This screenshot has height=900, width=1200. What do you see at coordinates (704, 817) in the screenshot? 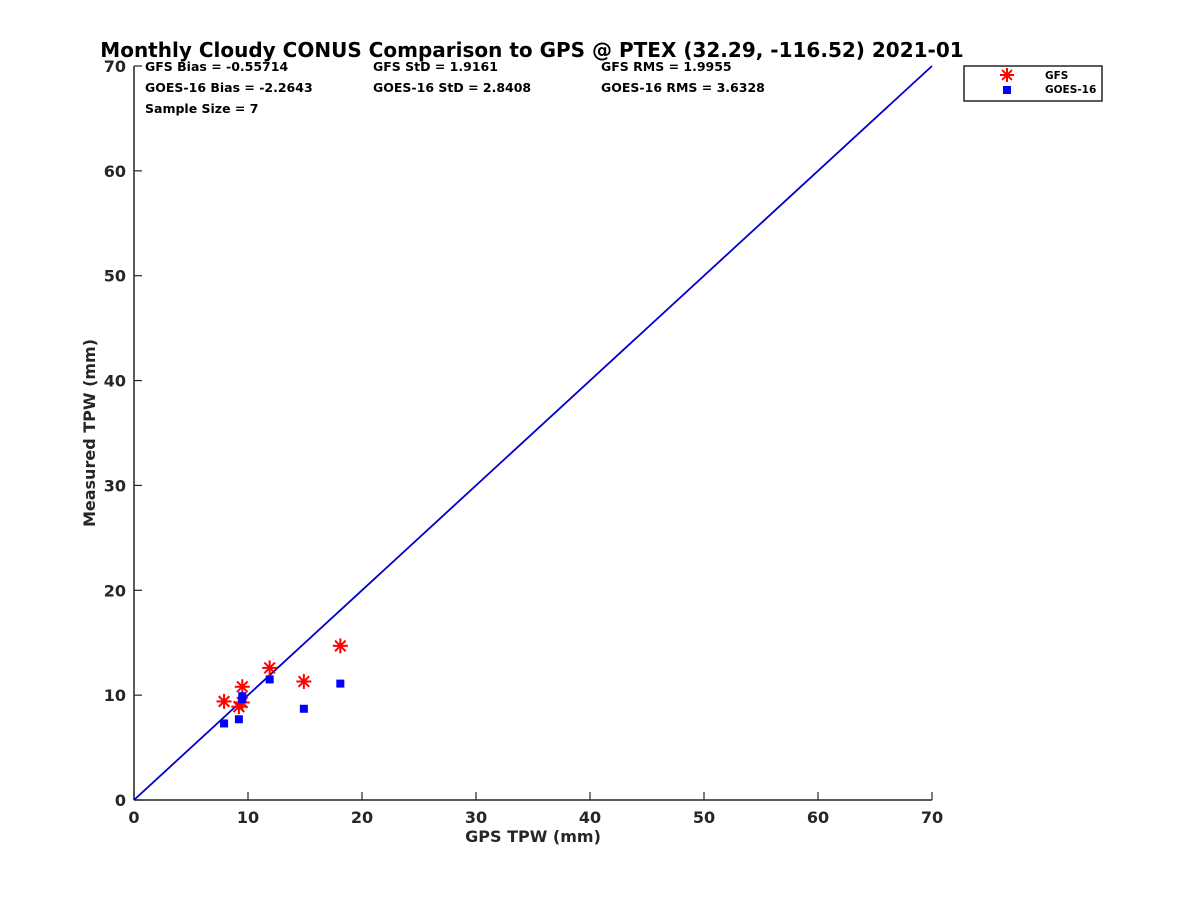
I see `x-tick-label: 50` at bounding box center [704, 817].